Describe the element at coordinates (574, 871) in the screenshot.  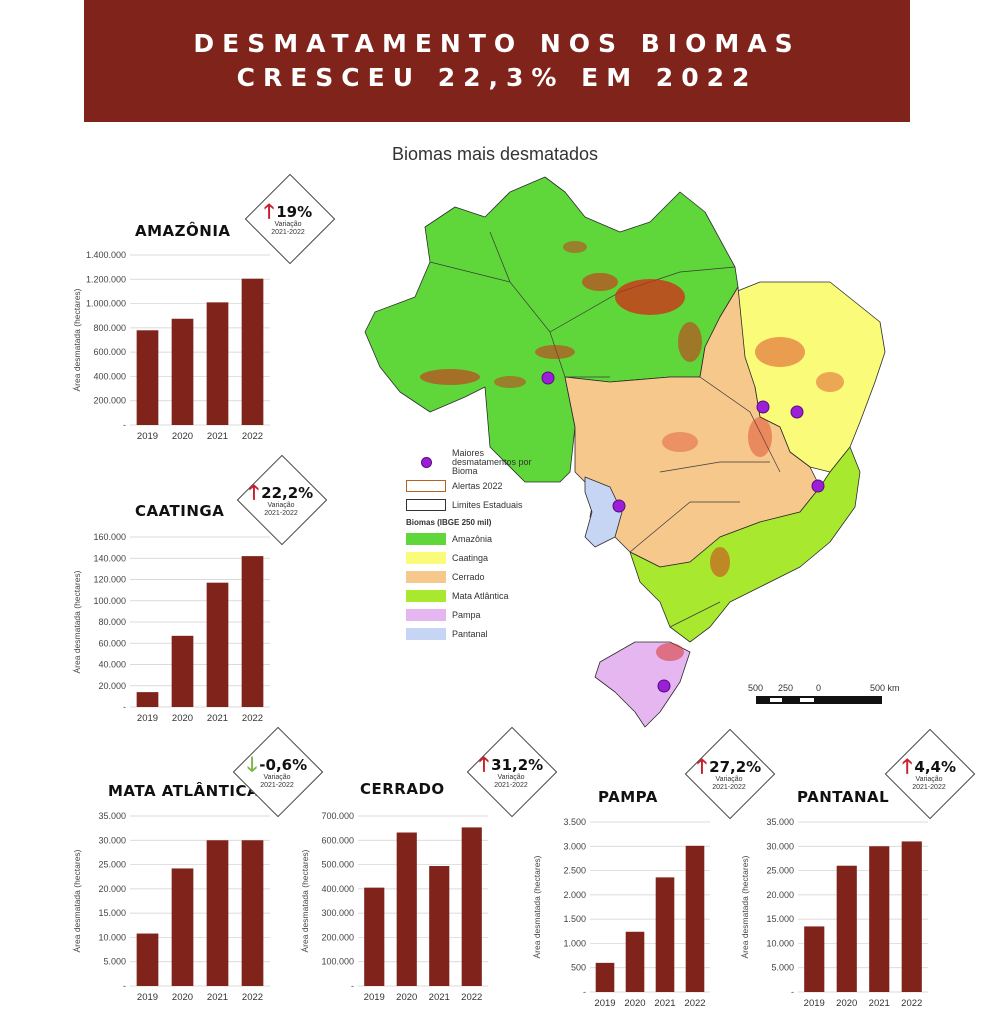
I see `y-tick-label: 2.500` at that location.